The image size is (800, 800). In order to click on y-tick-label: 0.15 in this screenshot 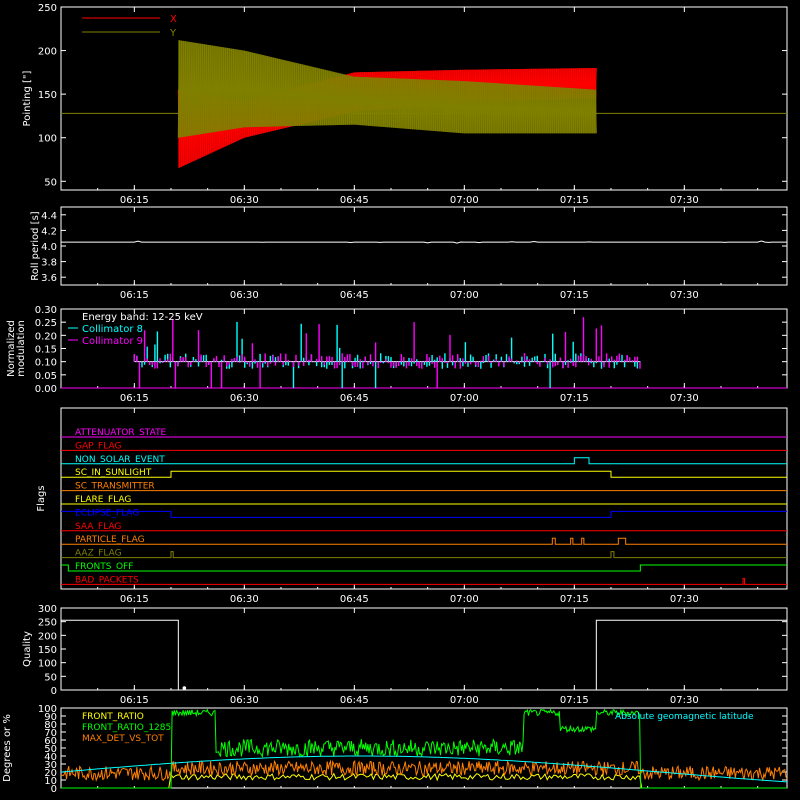, I will do `click(46, 350)`.